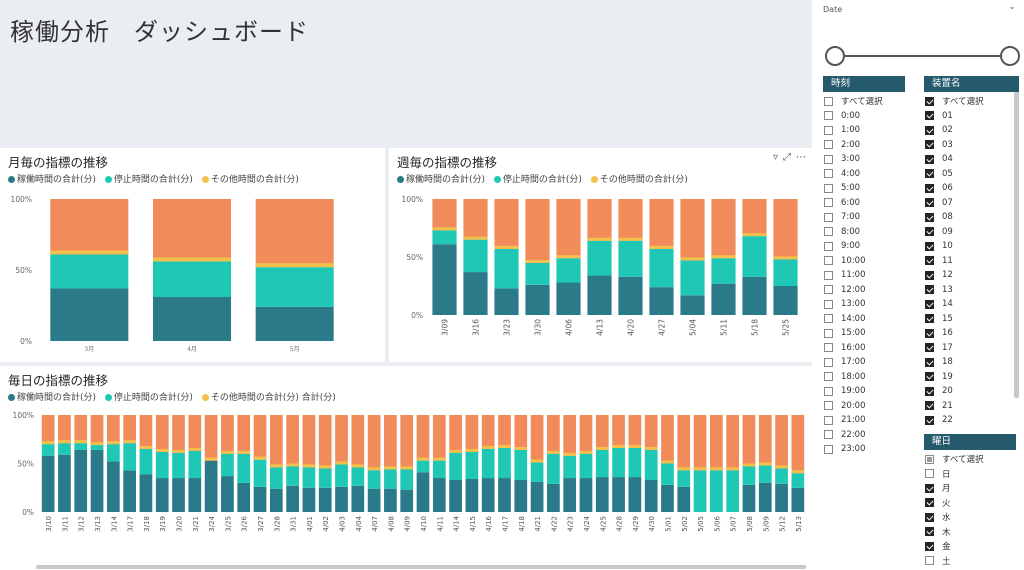 The height and width of the screenshot is (570, 1024). I want to click on device-slicer-item: 14, so click(971, 304).